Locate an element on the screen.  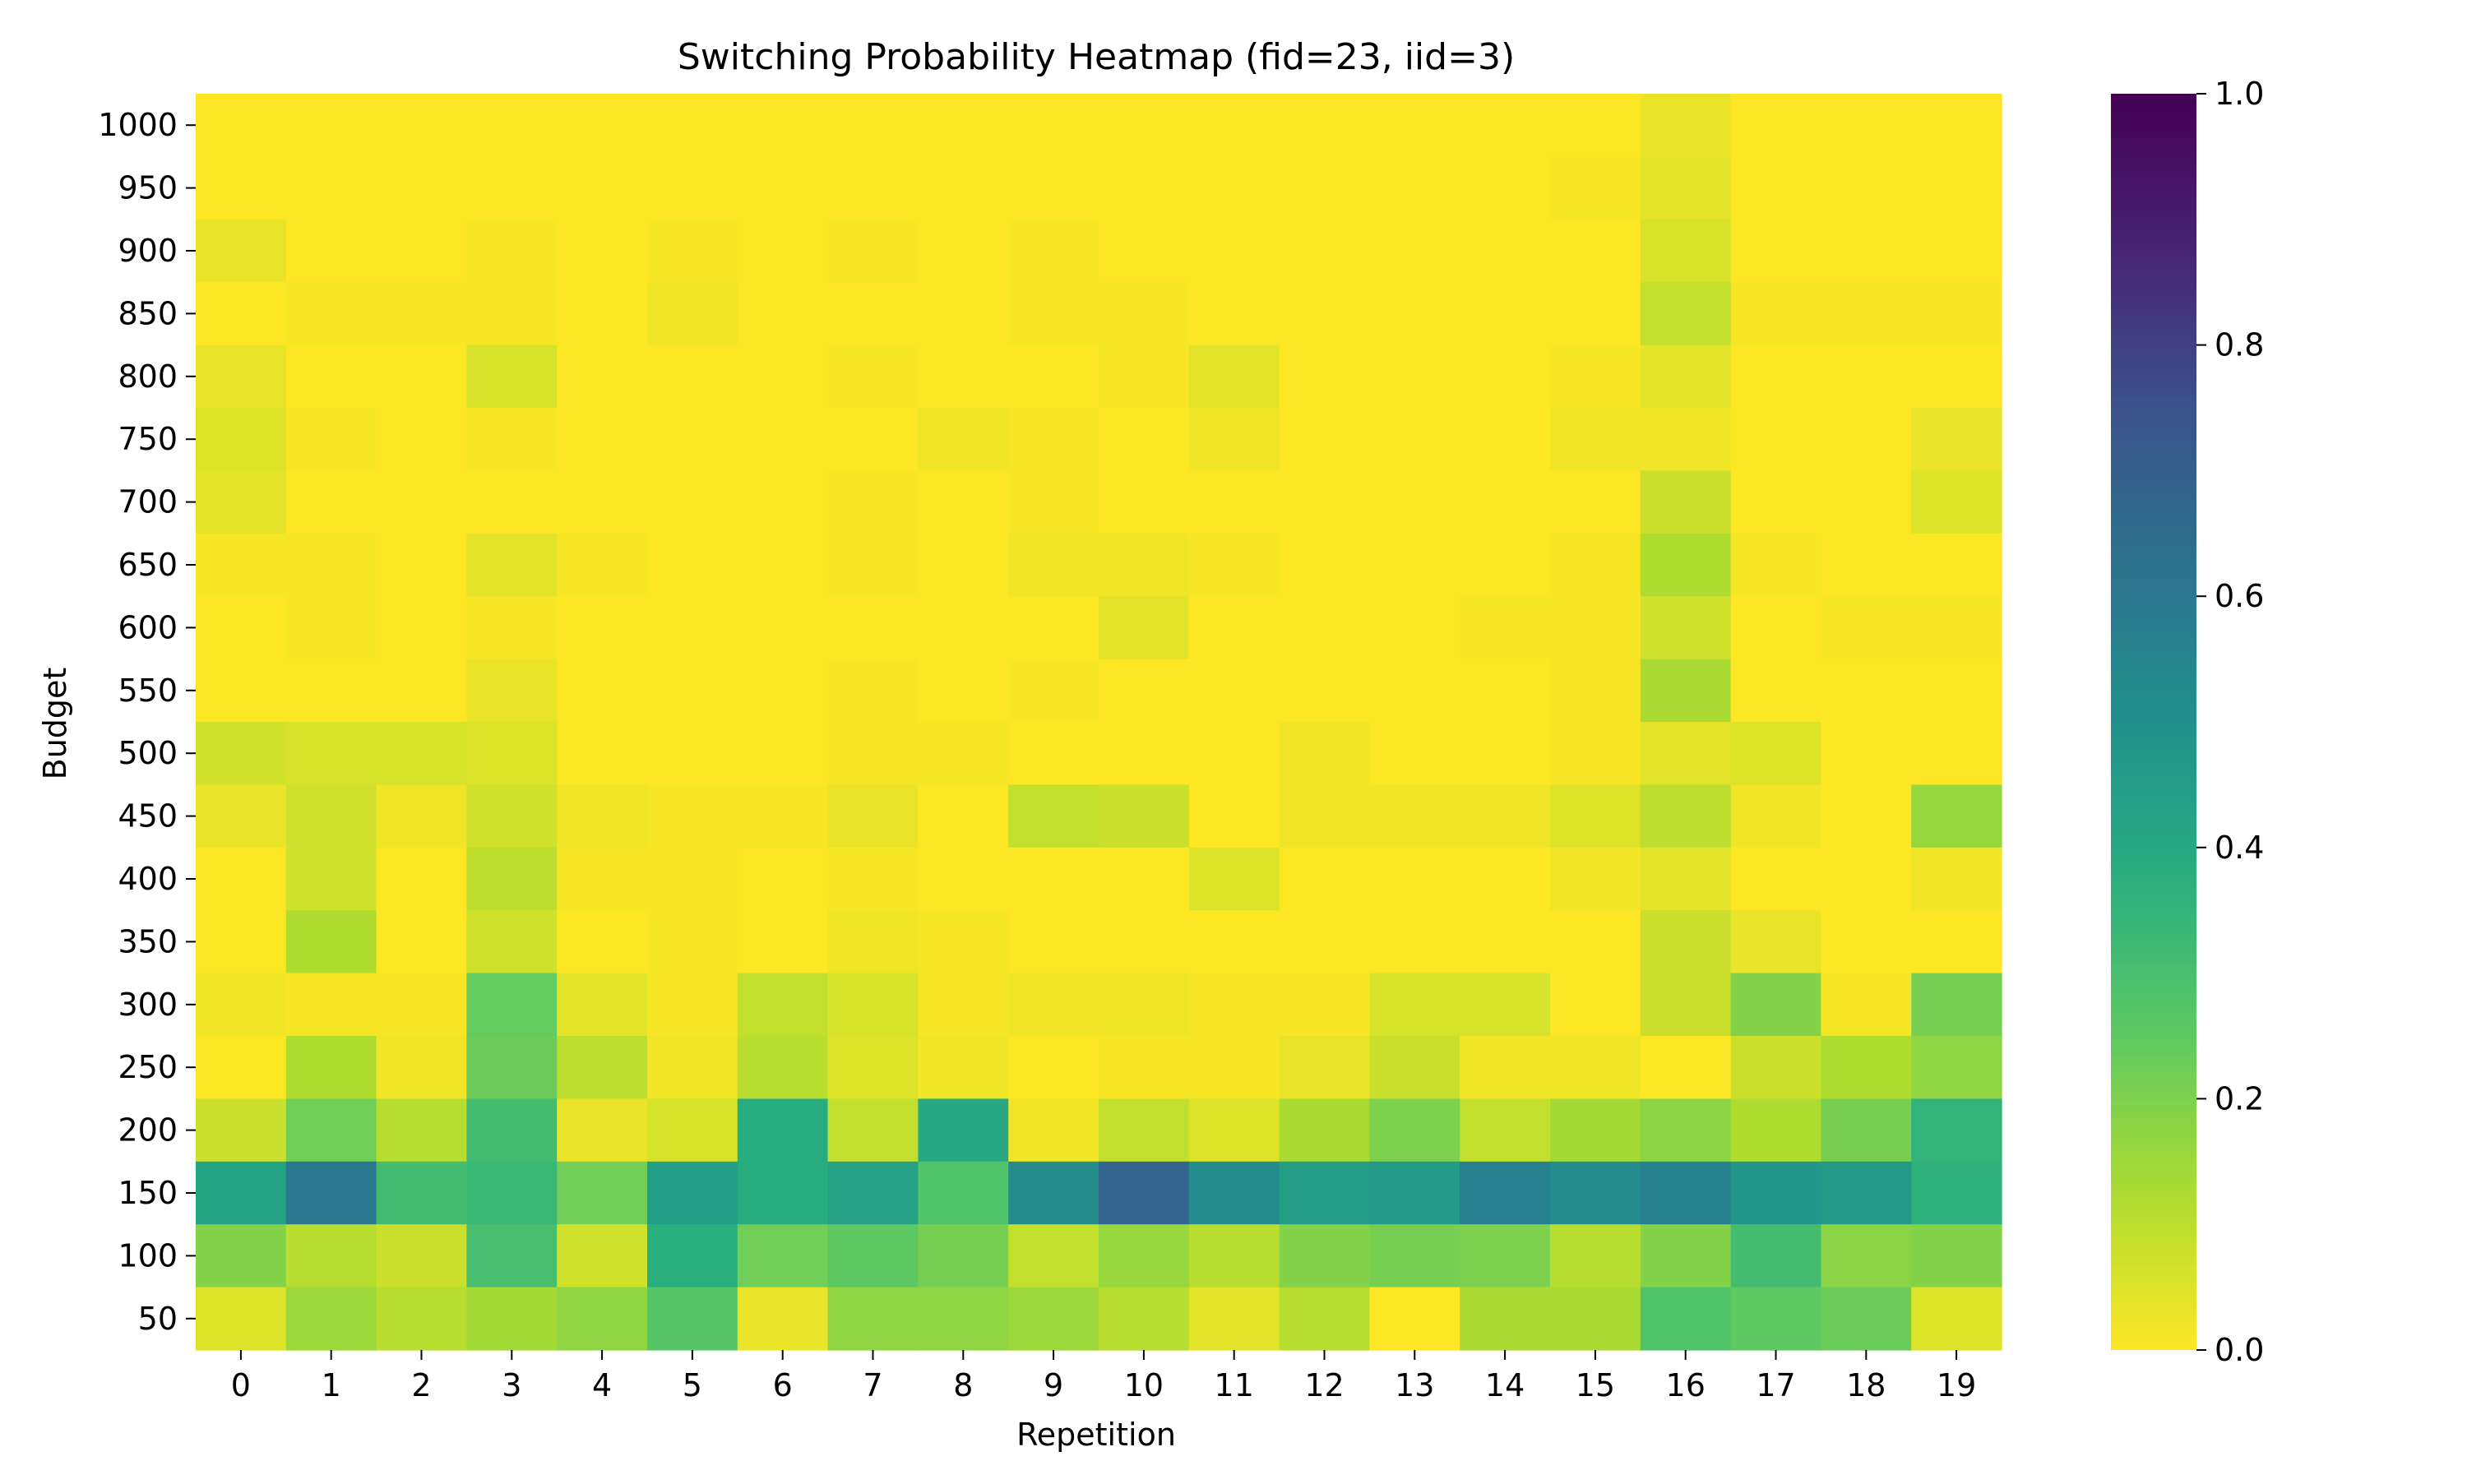
y-tick-label: 650 is located at coordinates (148, 565).